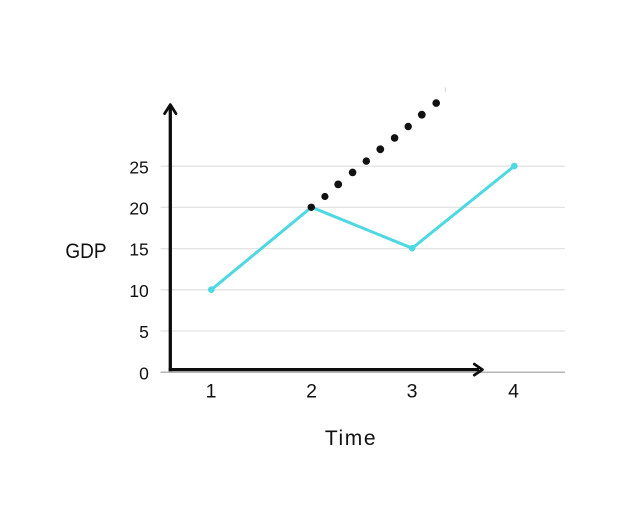 The height and width of the screenshot is (526, 641). I want to click on svg-text: Time, so click(351, 438).